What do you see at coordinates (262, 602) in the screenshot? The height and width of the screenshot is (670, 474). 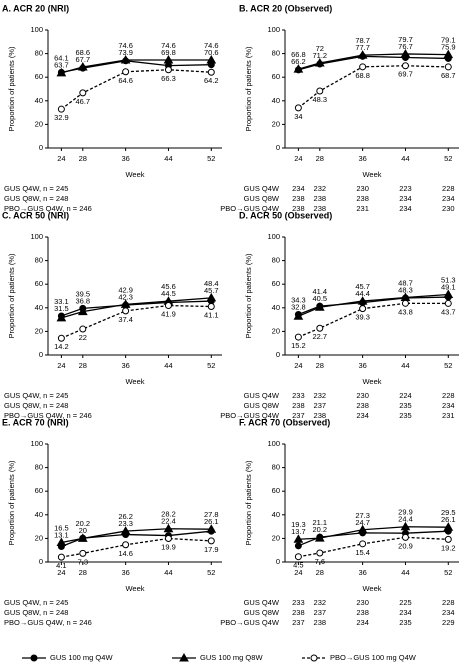 I see `table-row-label: GUS Q4W` at bounding box center [262, 602].